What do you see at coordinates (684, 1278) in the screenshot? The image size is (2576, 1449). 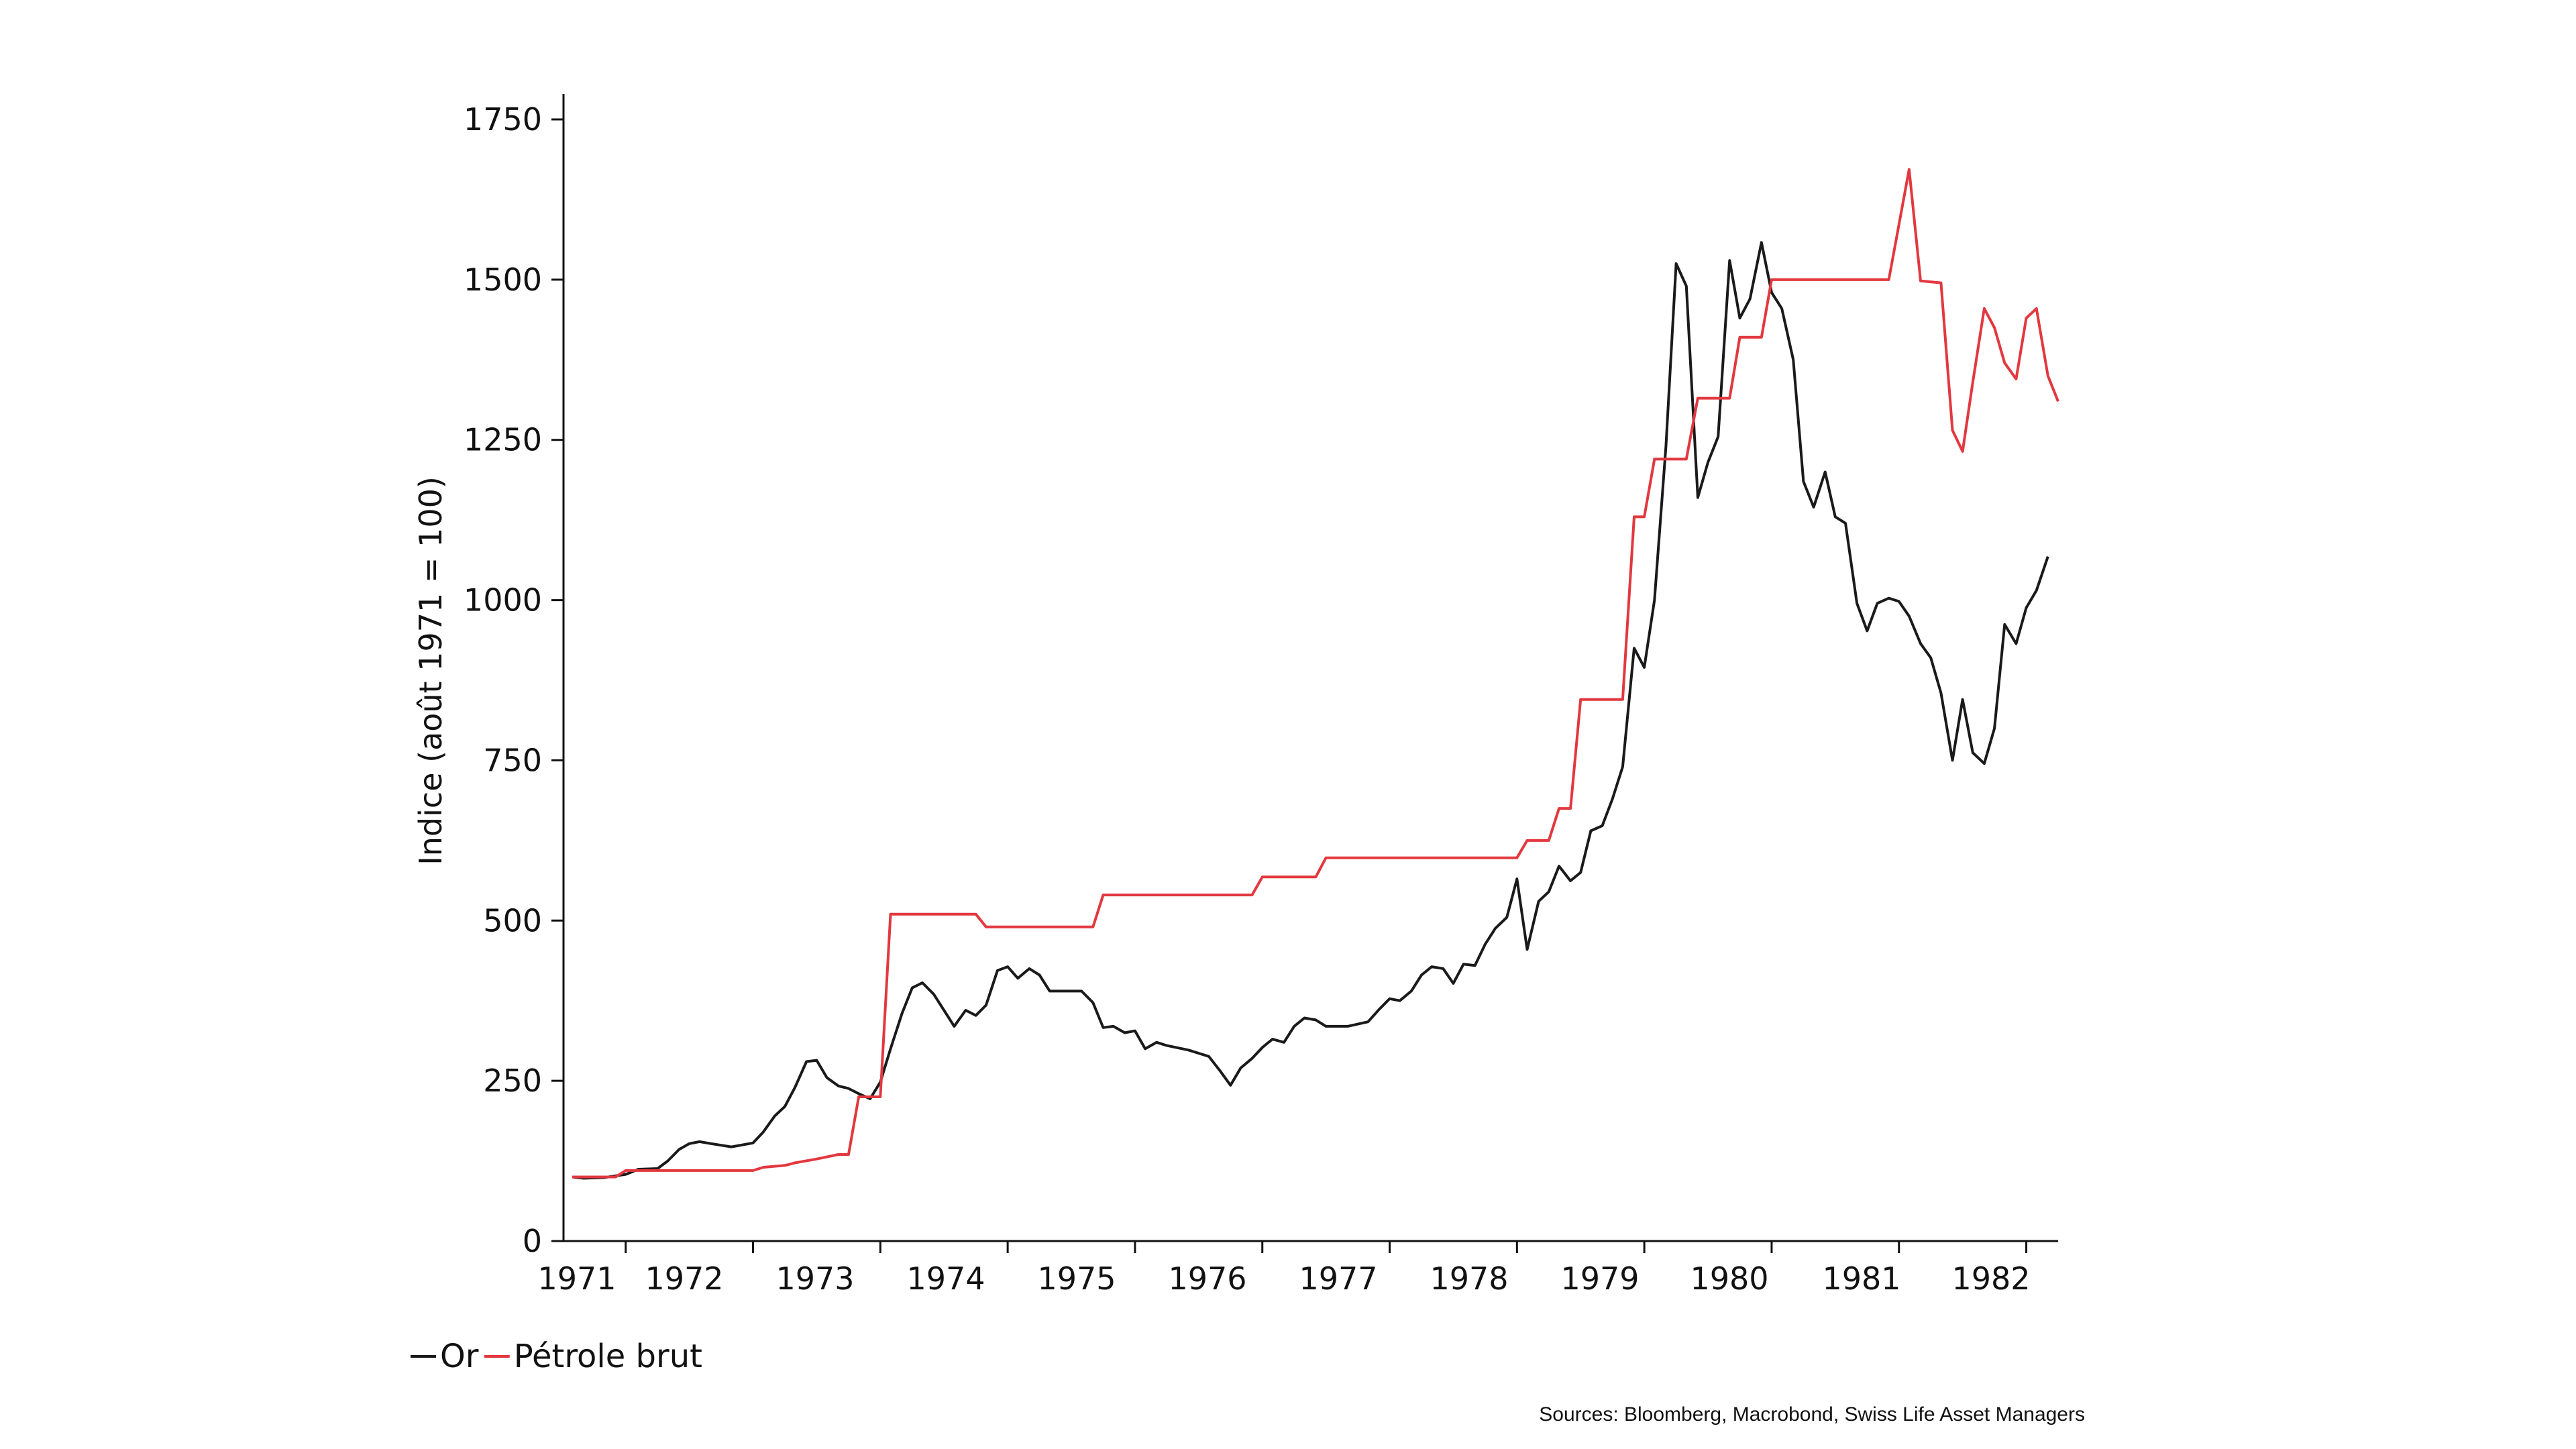 I see `x-tick-label: 1972` at bounding box center [684, 1278].